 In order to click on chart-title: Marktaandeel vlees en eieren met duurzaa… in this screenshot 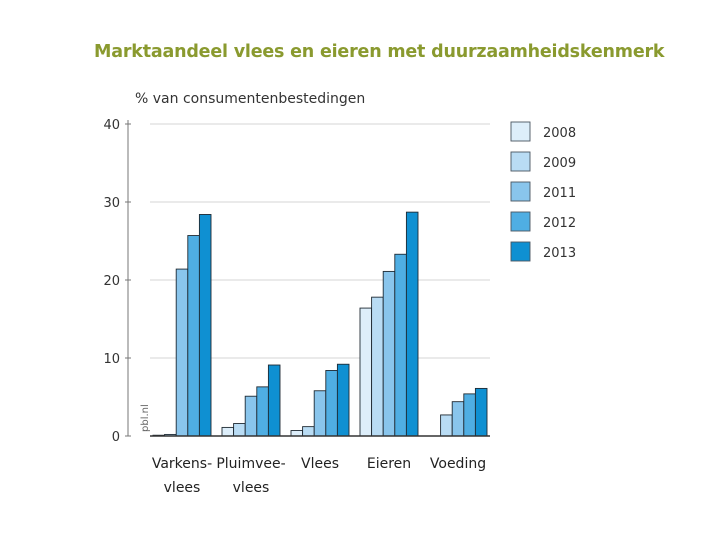, I will do `click(379, 52)`.